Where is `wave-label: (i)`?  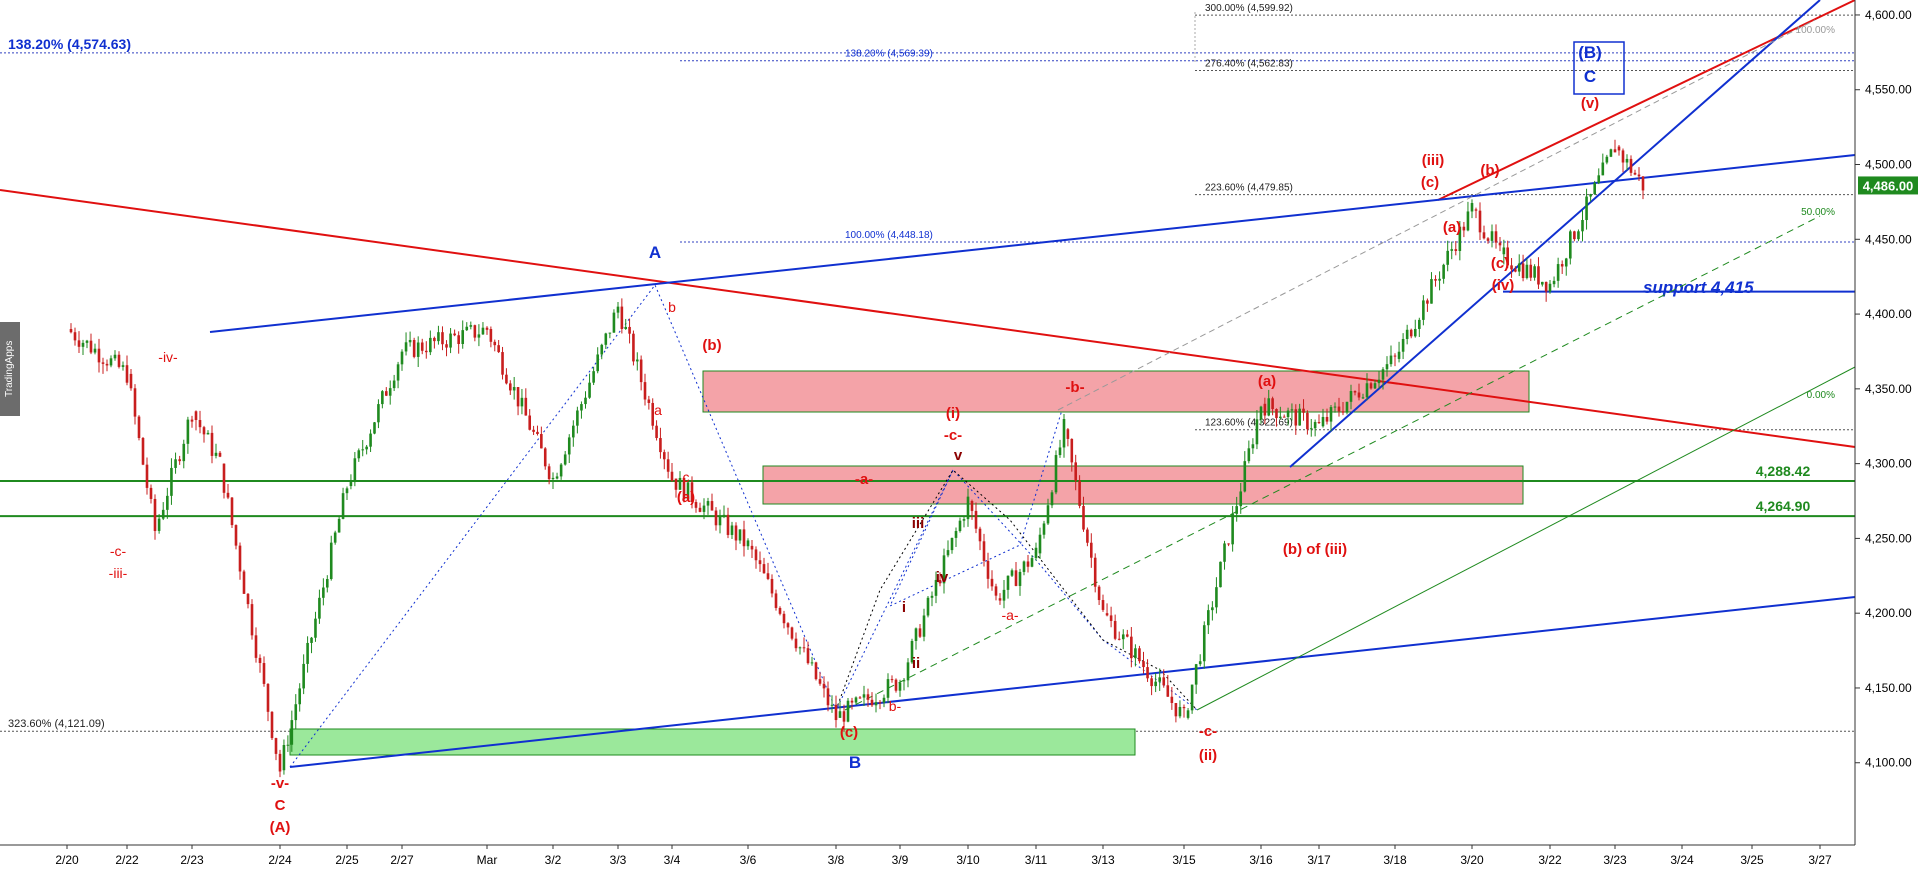
wave-label: (i) is located at coordinates (953, 413).